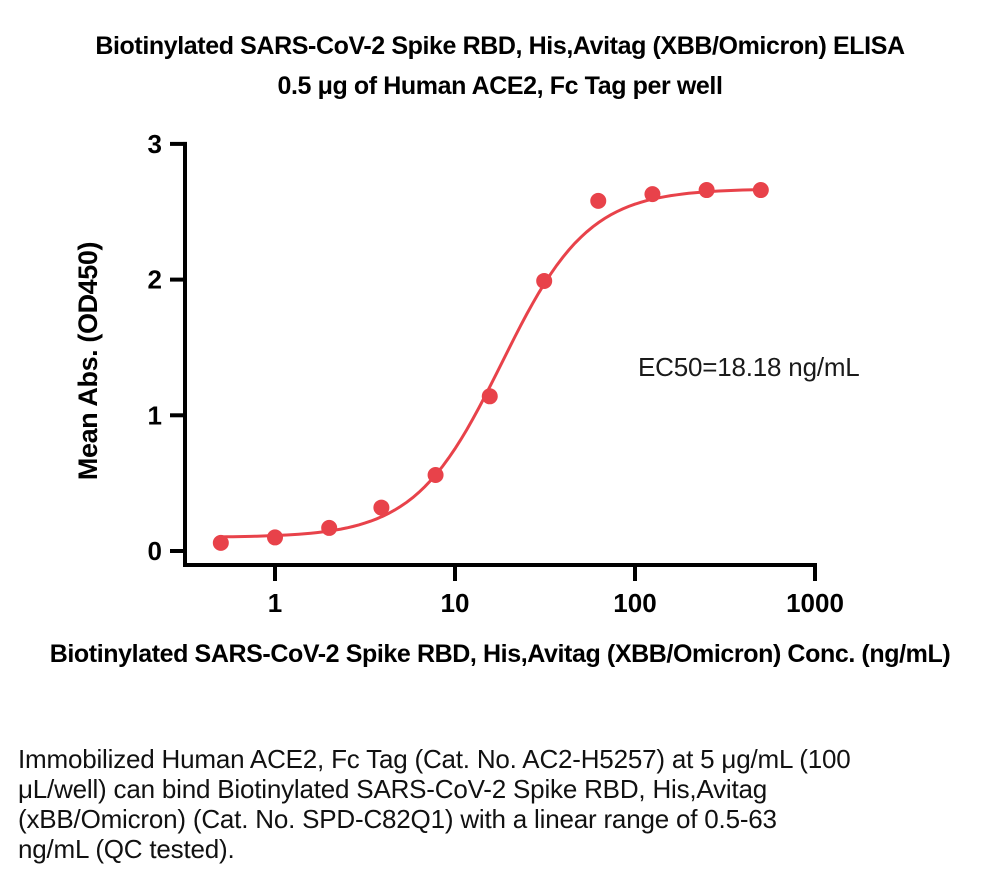 The width and height of the screenshot is (1000, 877). What do you see at coordinates (634, 603) in the screenshot?
I see `x-tick-label: 100` at bounding box center [634, 603].